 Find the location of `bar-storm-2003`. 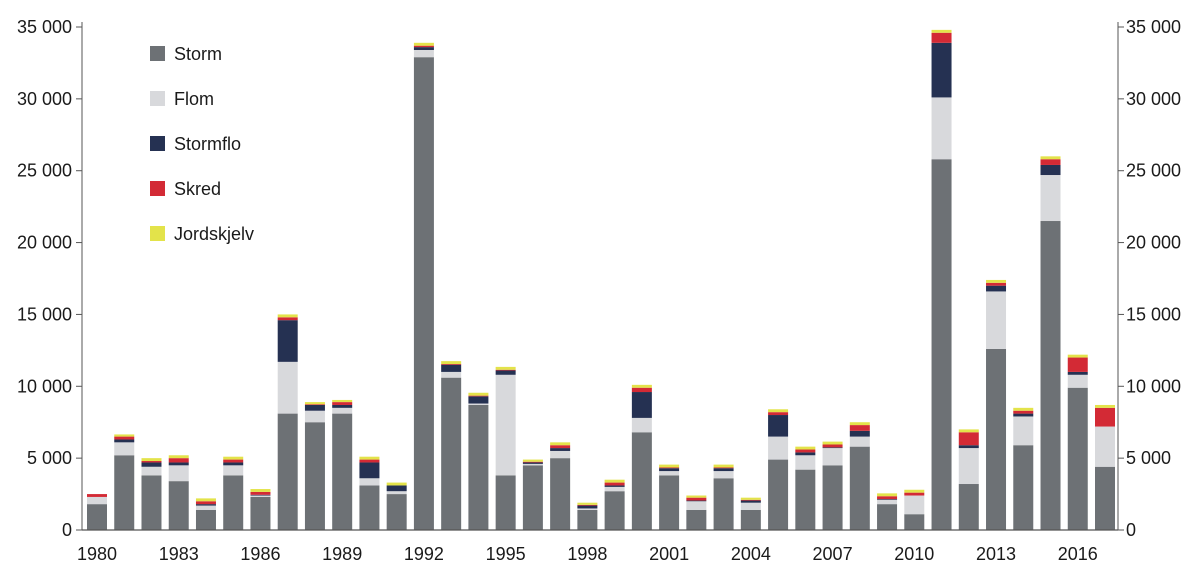

bar-storm-2003 is located at coordinates (723, 504).